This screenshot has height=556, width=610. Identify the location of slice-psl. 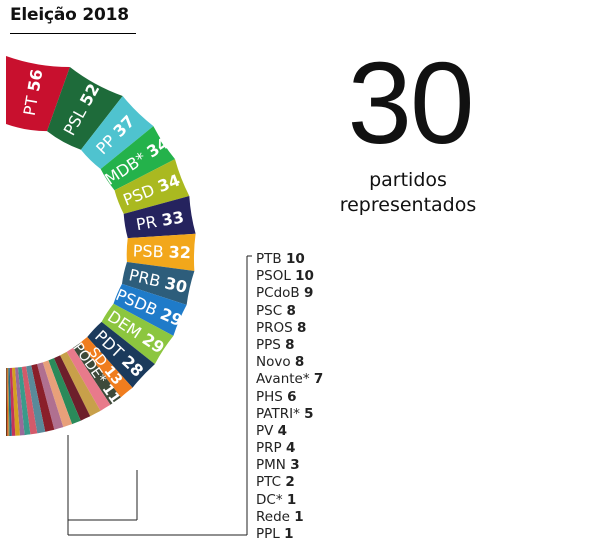
(85, 108).